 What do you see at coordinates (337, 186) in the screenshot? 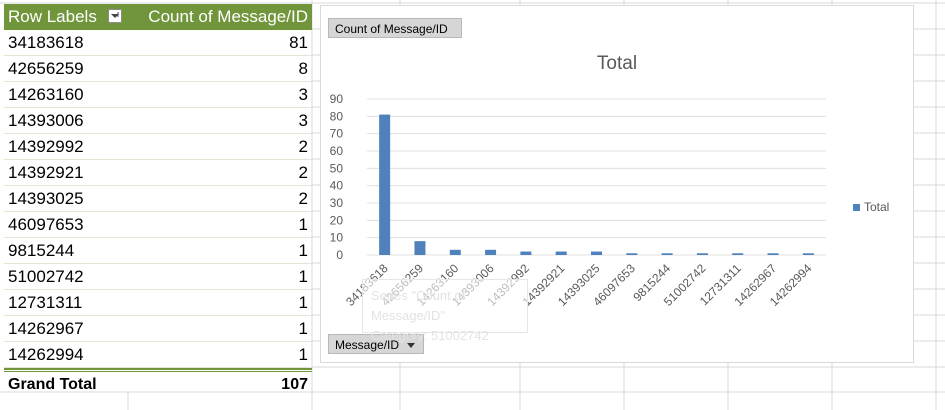
I see `y-tick-label: 40` at bounding box center [337, 186].